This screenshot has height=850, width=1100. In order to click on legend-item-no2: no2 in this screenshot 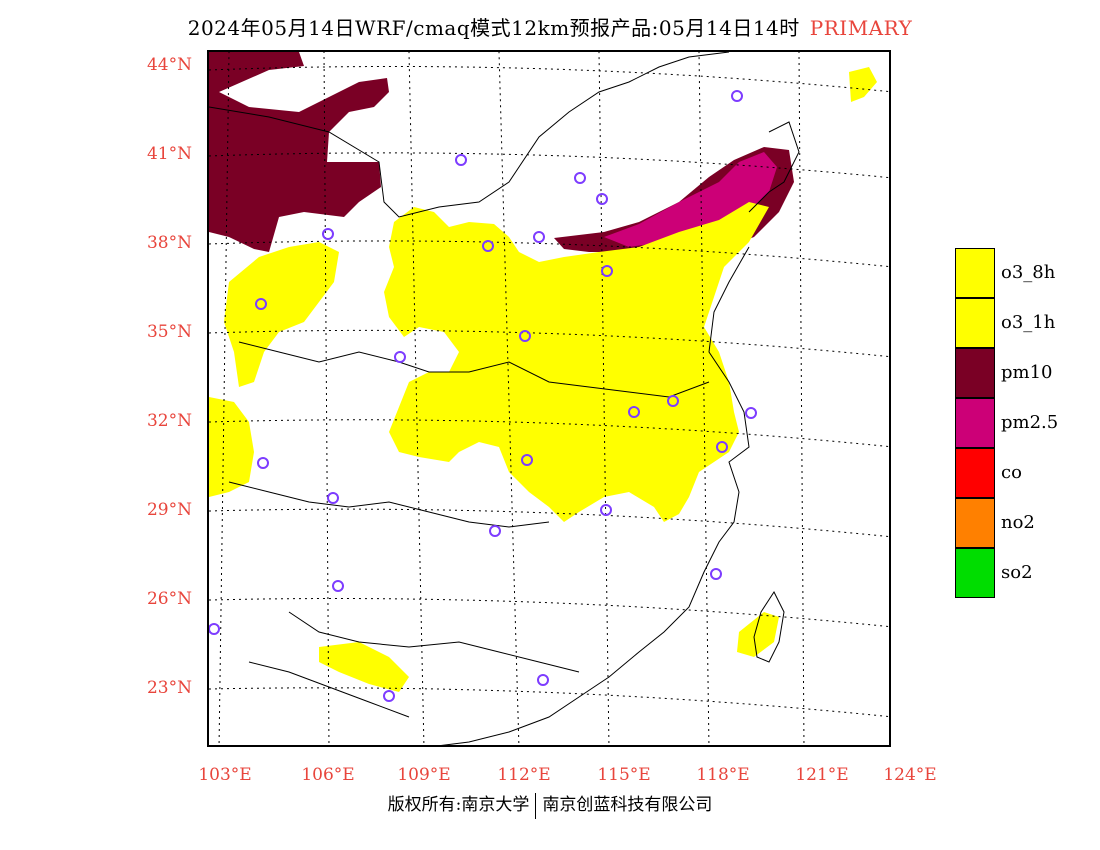, I will do `click(1015, 523)`.